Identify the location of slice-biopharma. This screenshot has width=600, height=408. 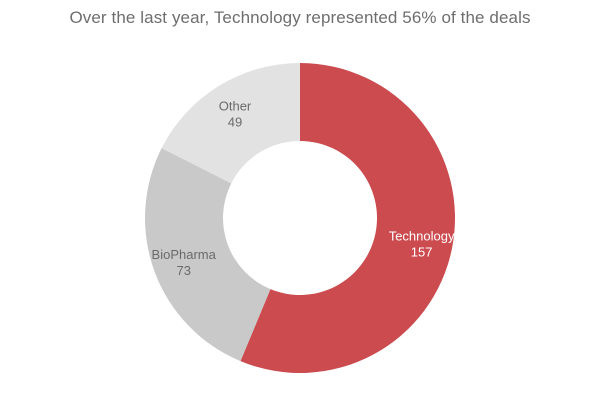
(208, 255).